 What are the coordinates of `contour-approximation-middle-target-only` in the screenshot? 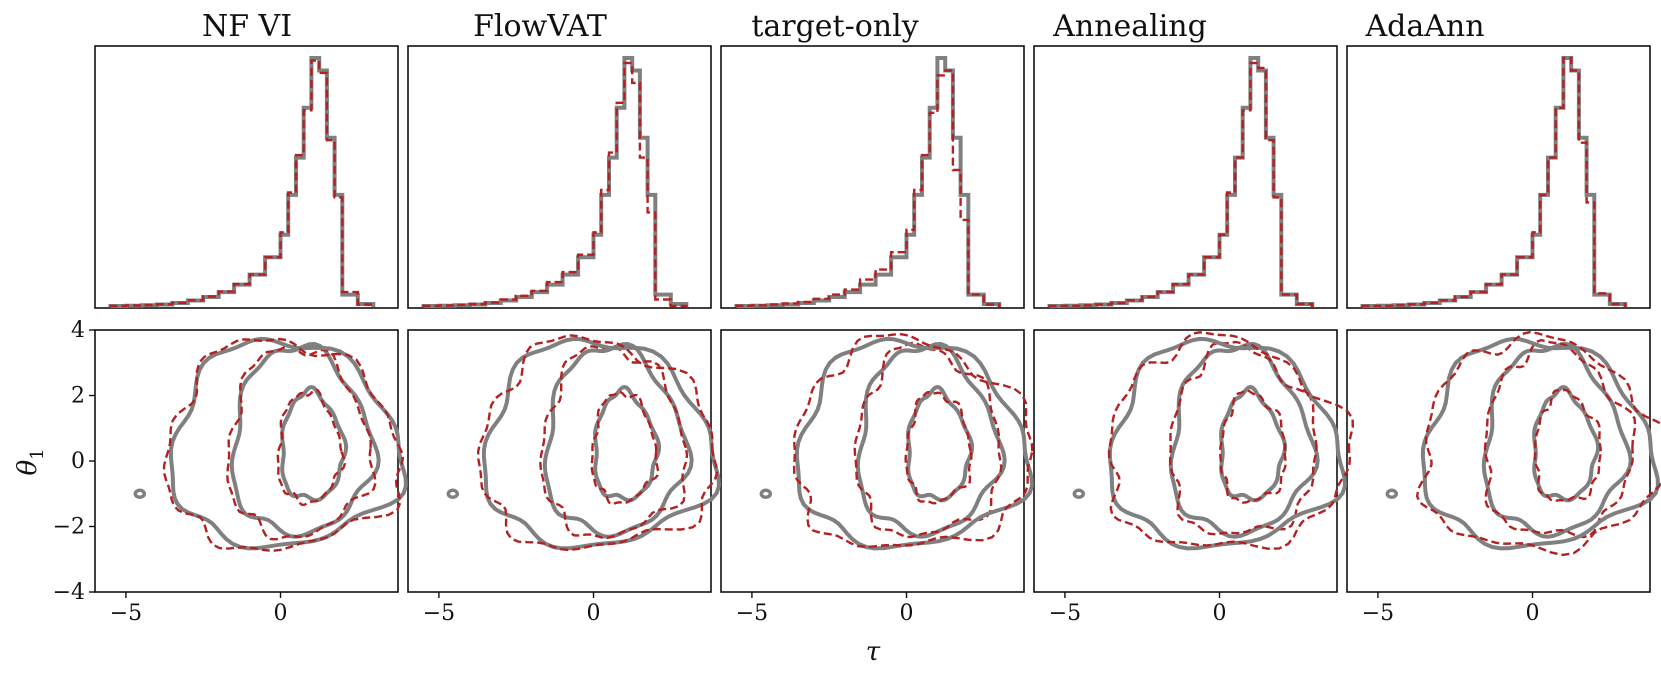 It's located at (928, 440).